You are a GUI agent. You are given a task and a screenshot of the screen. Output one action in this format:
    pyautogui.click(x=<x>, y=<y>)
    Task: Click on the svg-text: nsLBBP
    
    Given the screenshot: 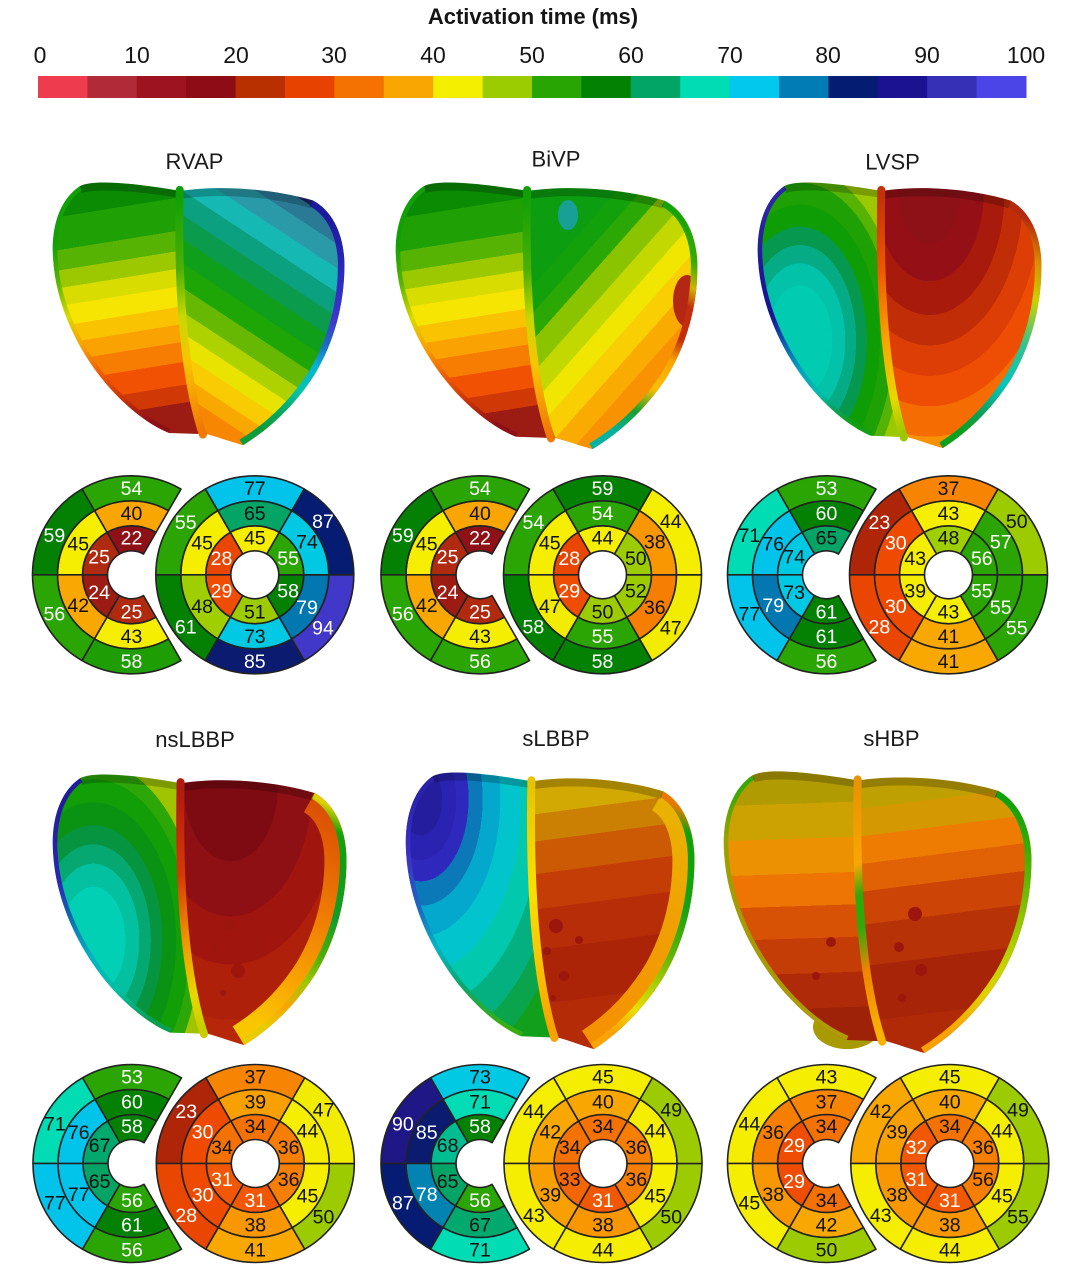 What is the action you would take?
    pyautogui.click(x=195, y=739)
    